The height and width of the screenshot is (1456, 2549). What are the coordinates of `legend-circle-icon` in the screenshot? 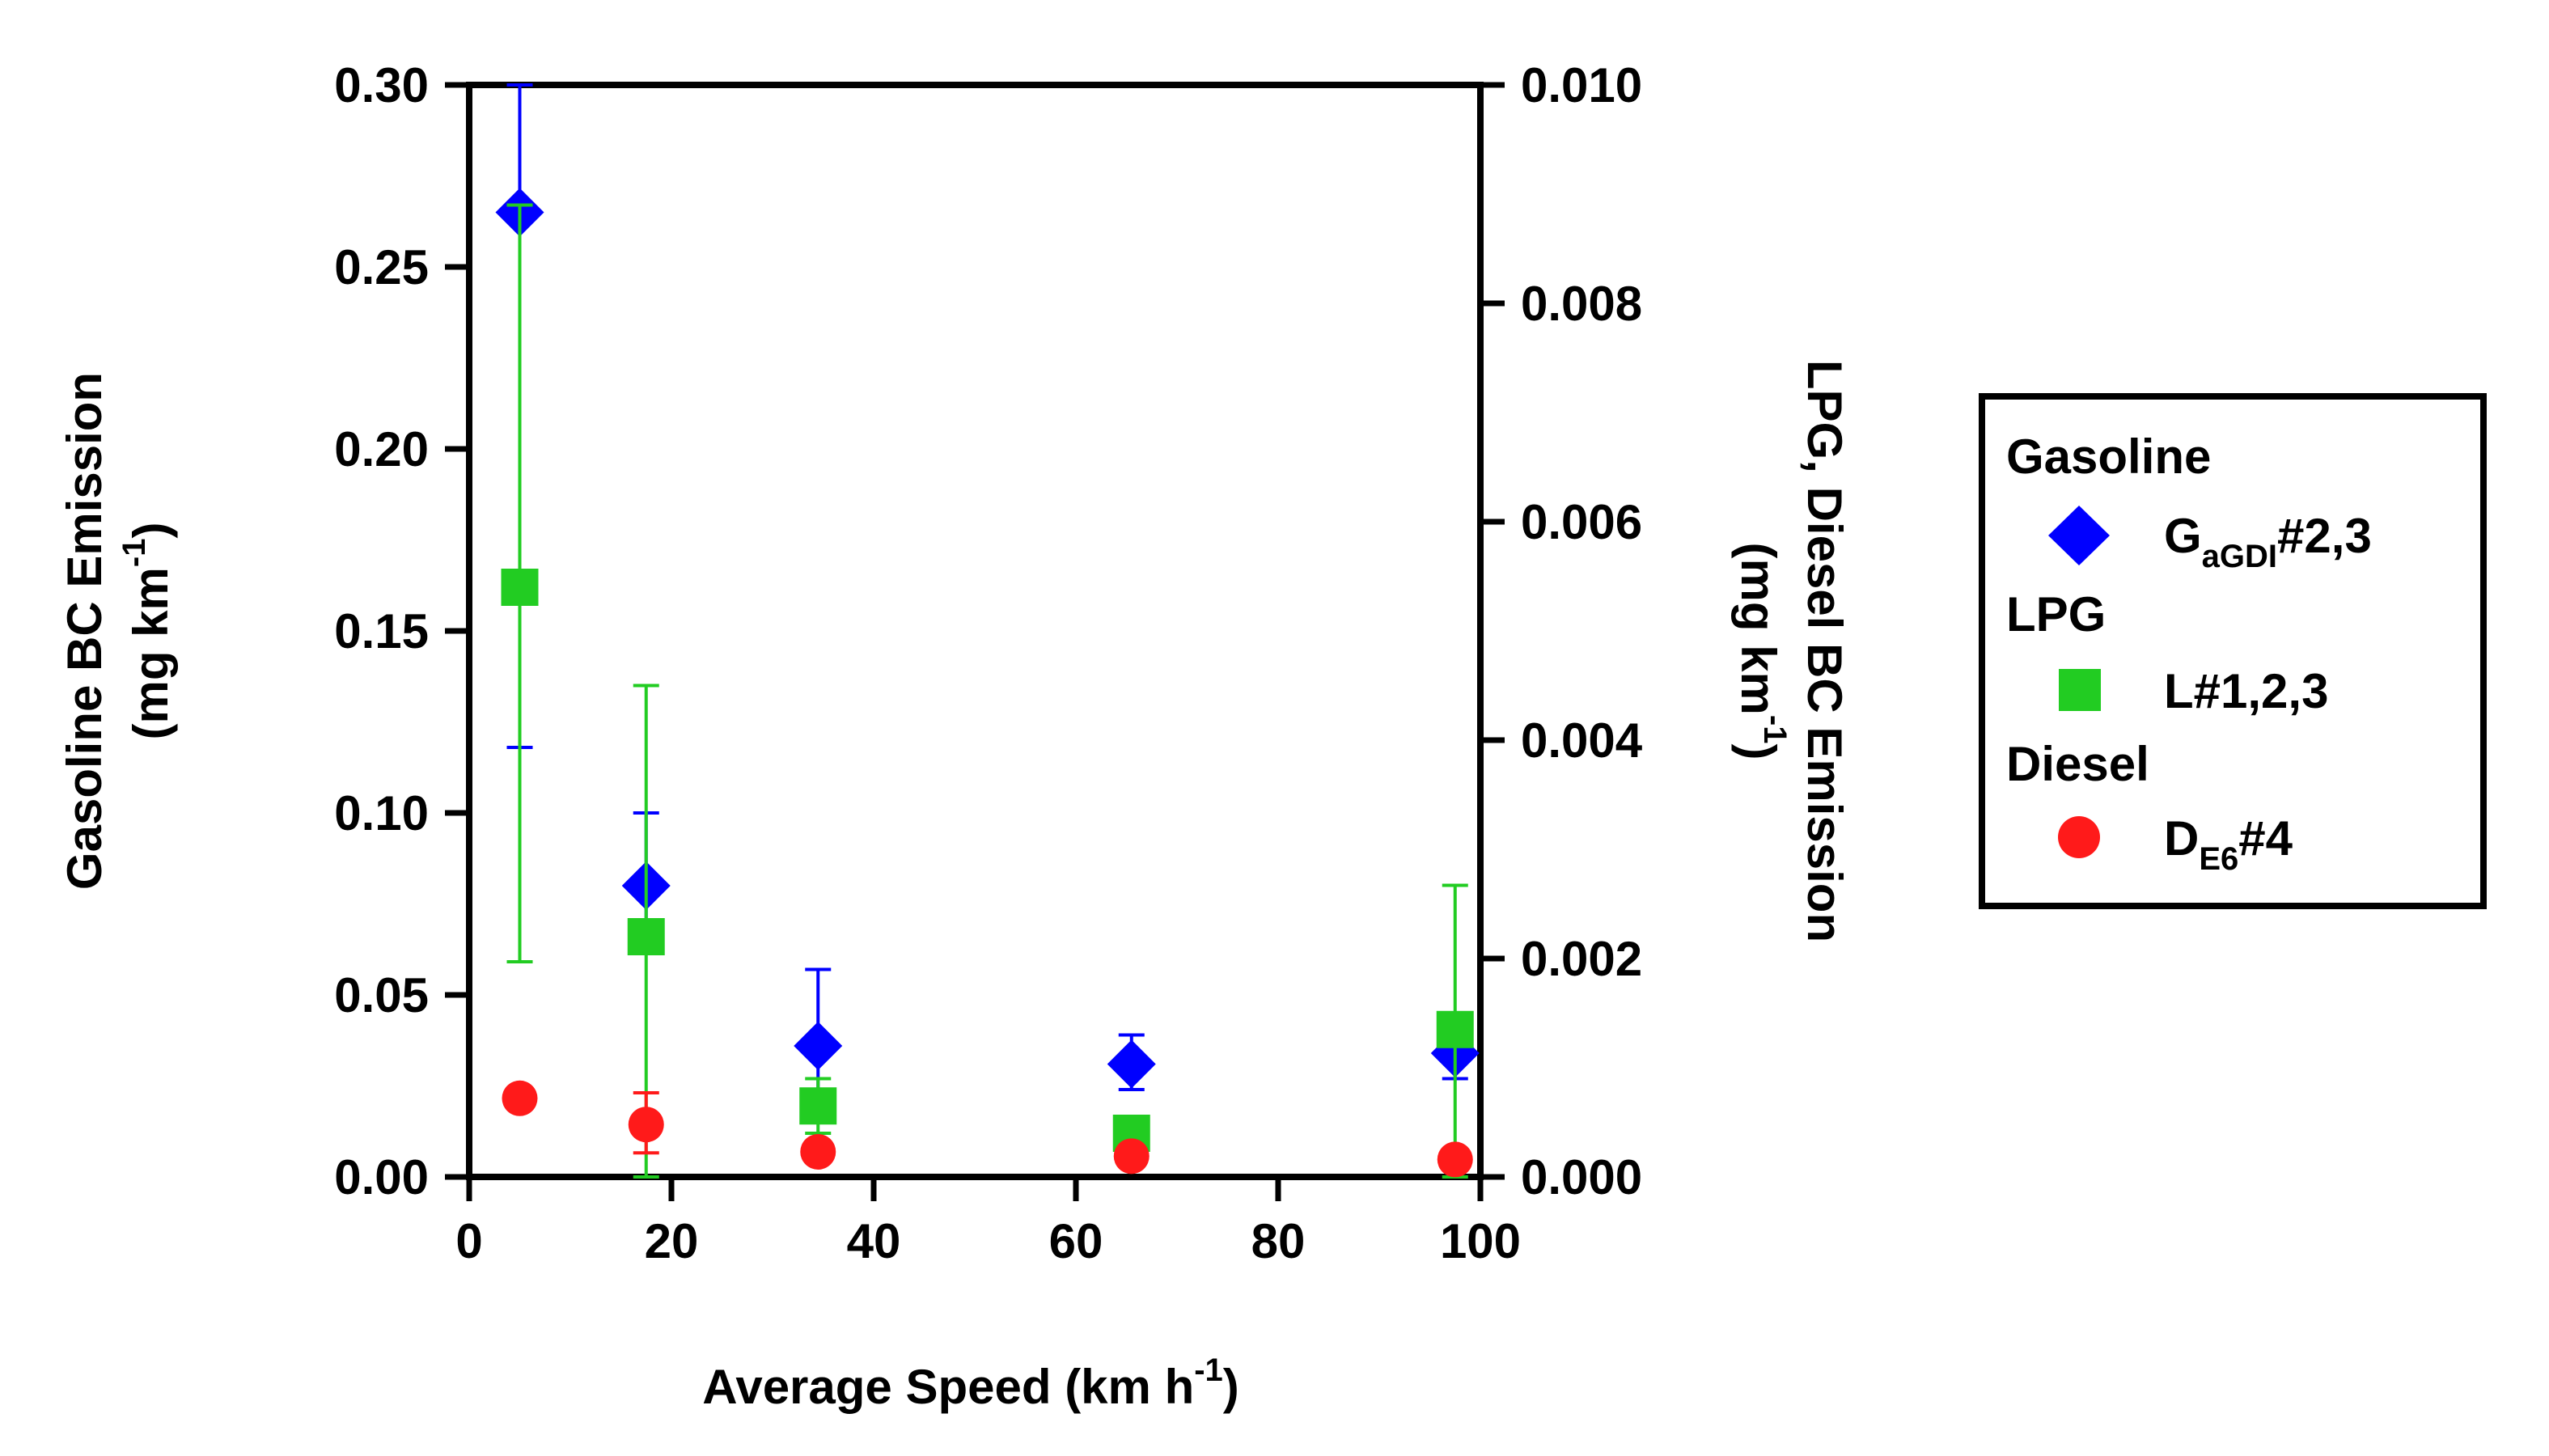 It's located at (2079, 837).